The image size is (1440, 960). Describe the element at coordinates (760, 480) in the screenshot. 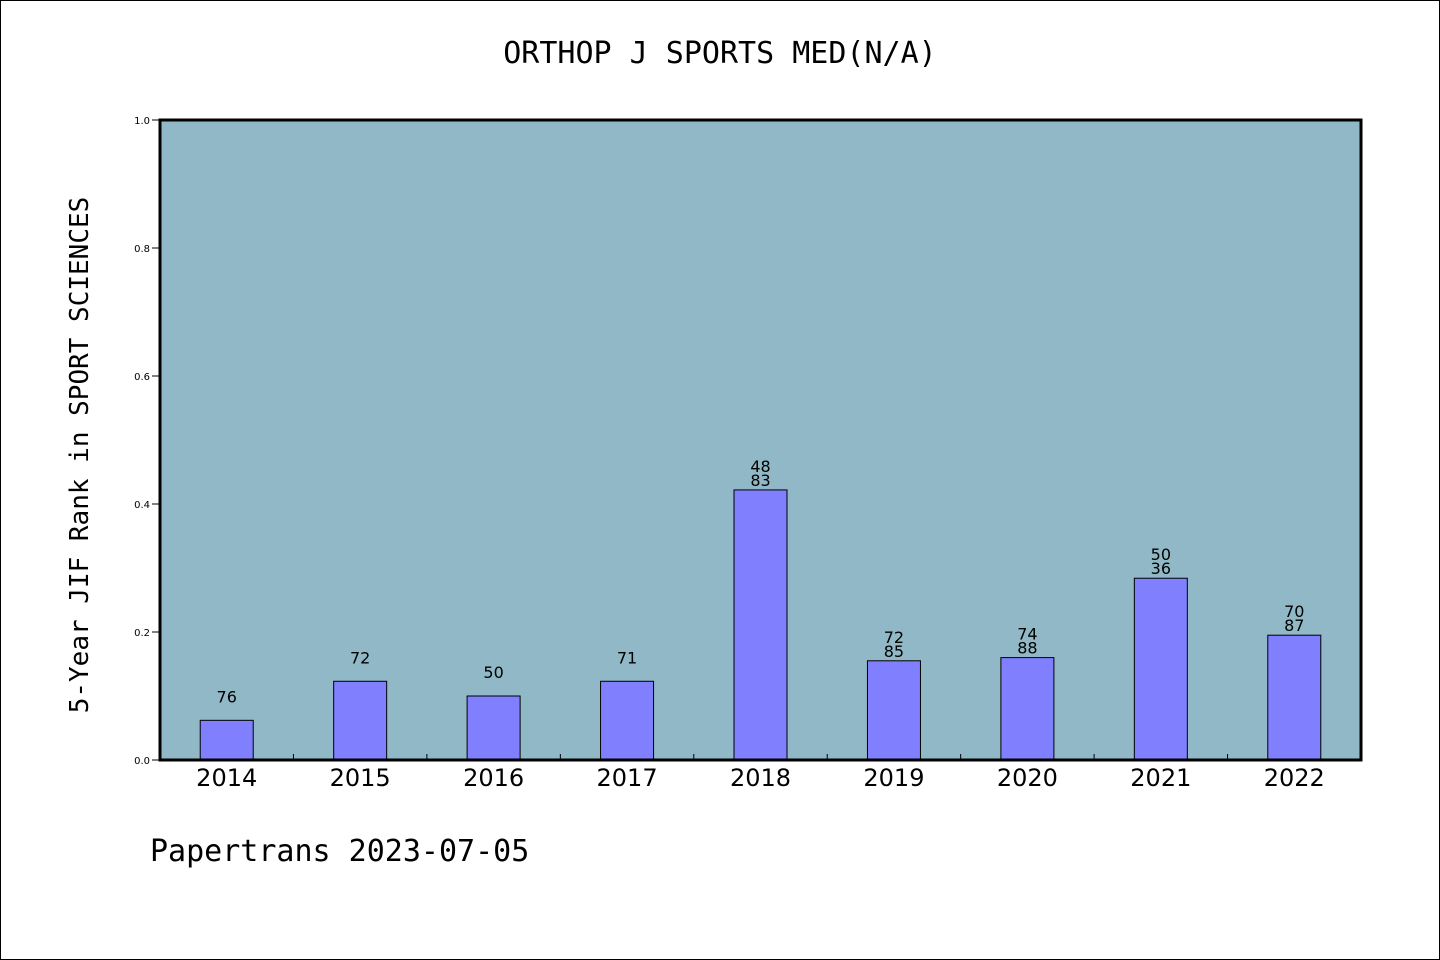

I see `data-label: 83` at that location.